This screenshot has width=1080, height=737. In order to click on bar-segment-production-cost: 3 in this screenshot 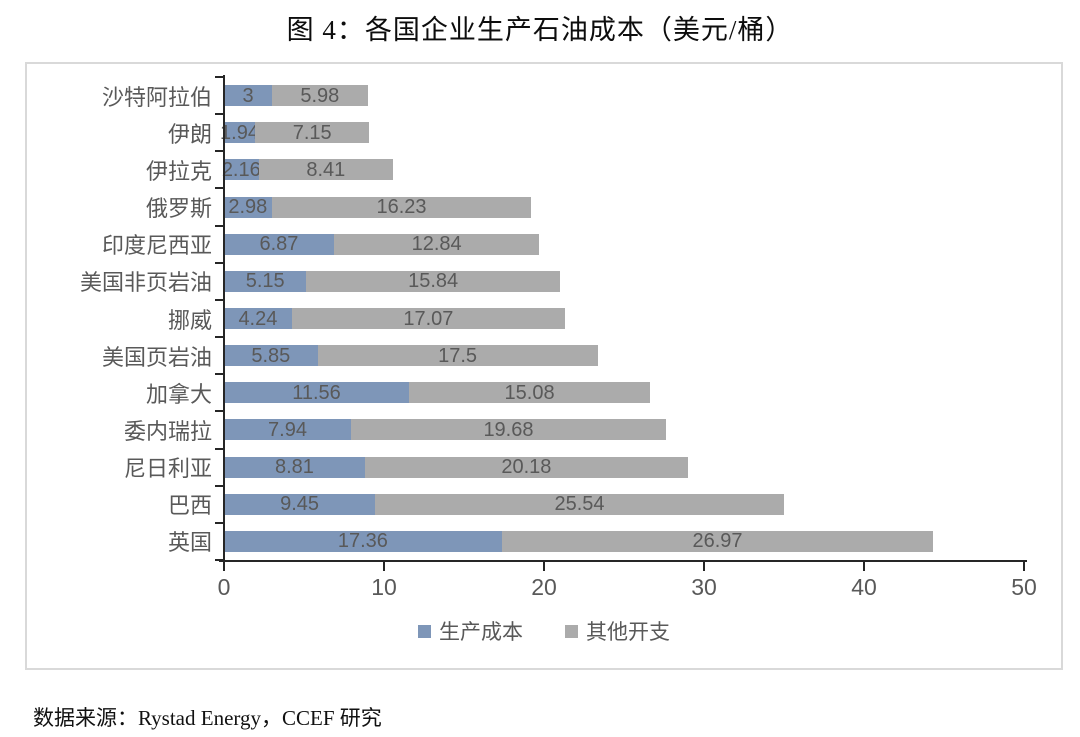, I will do `click(248, 95)`.